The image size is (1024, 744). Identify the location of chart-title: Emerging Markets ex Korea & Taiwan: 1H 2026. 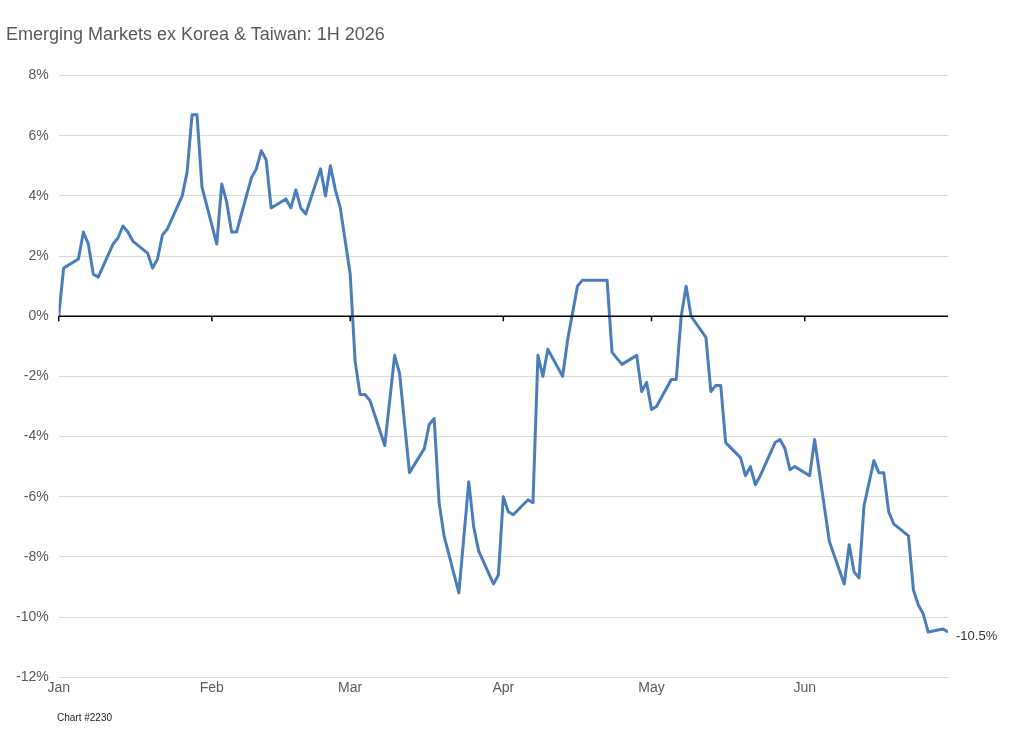
(195, 33).